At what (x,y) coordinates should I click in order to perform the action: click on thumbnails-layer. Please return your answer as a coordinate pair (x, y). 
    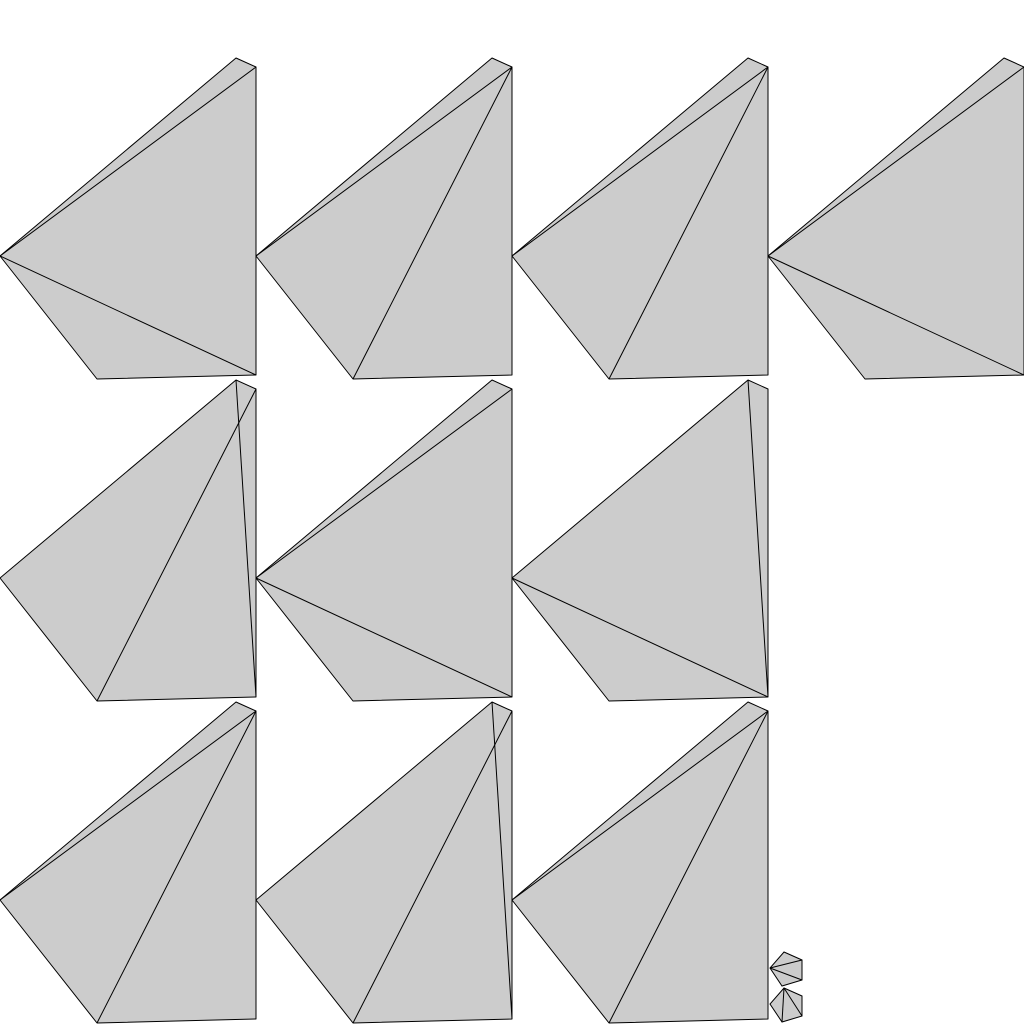
    Looking at the image, I should click on (786, 987).